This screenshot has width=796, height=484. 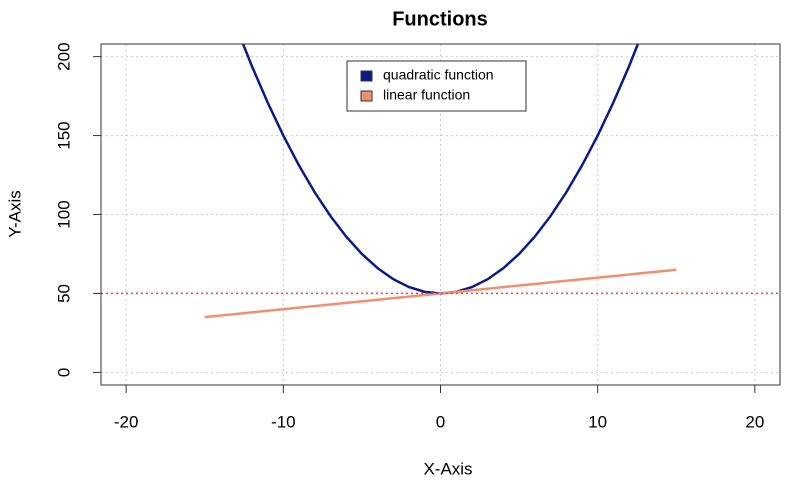 What do you see at coordinates (63, 214) in the screenshot?
I see `y-tick-label: 100` at bounding box center [63, 214].